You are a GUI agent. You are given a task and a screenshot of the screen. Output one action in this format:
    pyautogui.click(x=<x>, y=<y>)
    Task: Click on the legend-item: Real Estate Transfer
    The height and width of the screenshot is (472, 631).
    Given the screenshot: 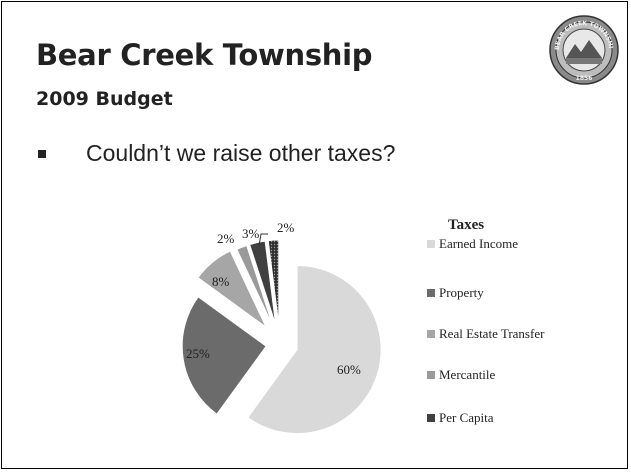 What is the action you would take?
    pyautogui.click(x=485, y=334)
    